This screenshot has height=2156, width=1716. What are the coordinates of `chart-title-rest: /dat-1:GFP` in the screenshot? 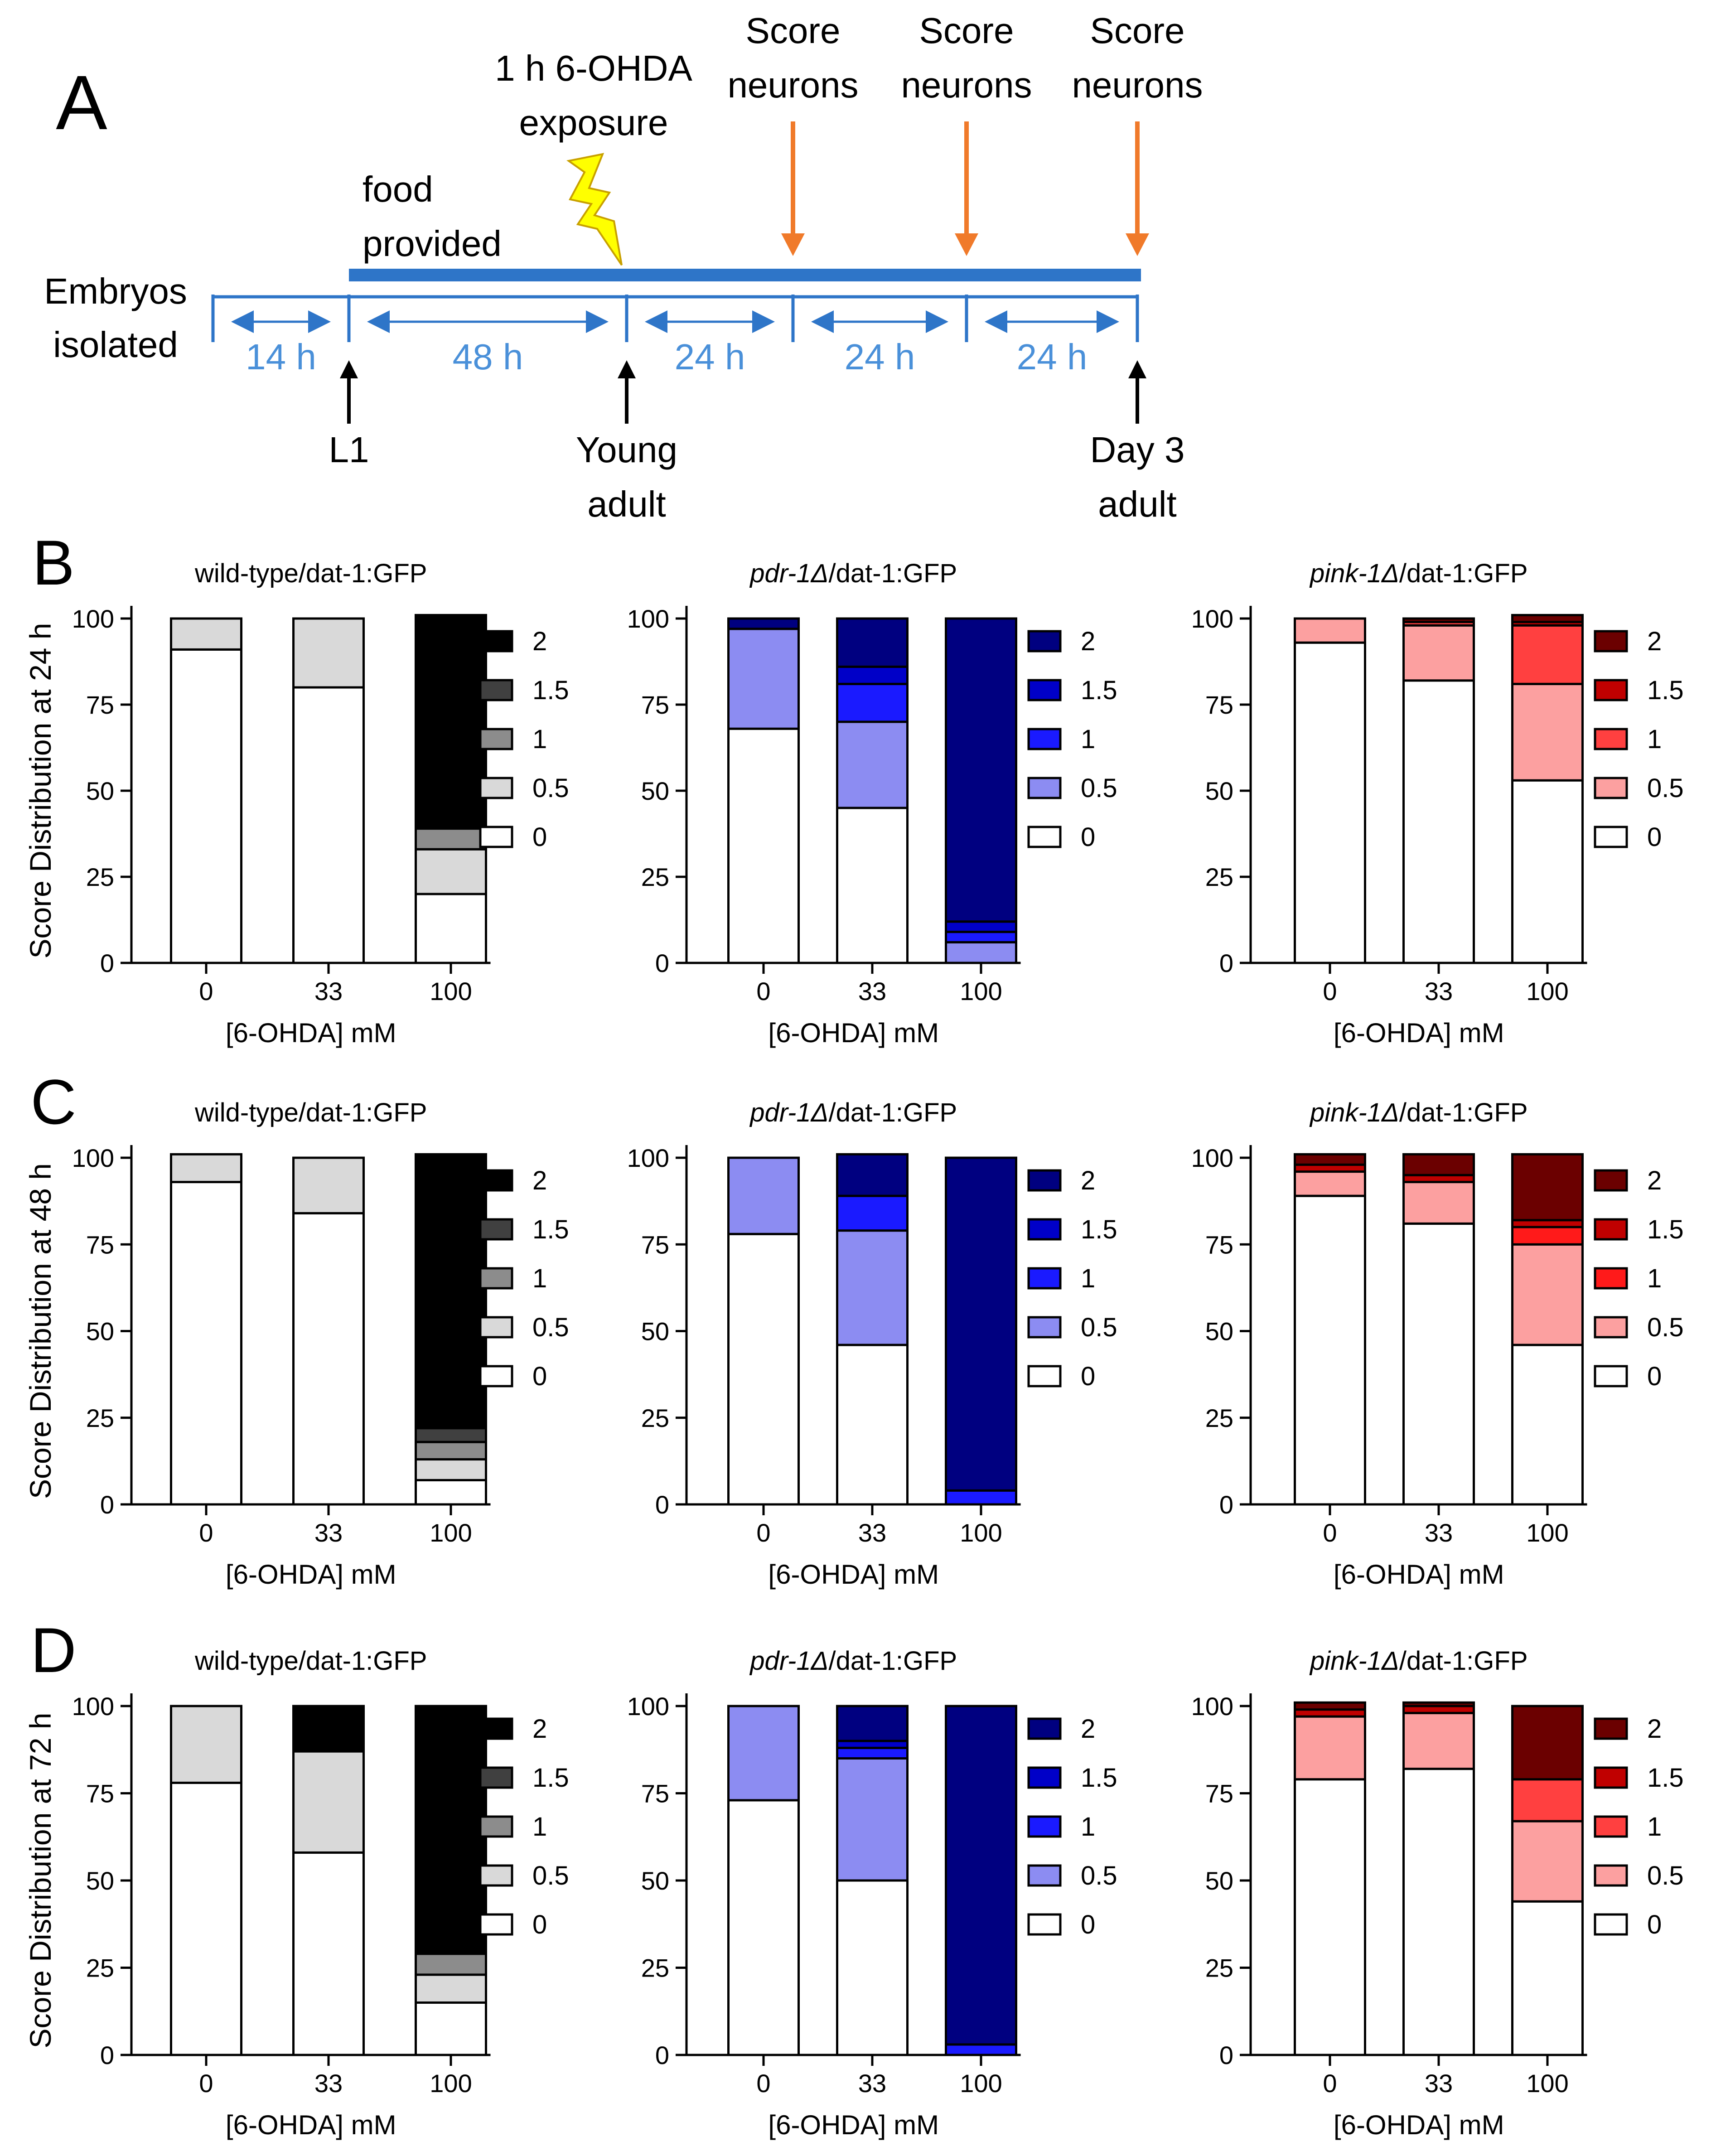 It's located at (1463, 1112).